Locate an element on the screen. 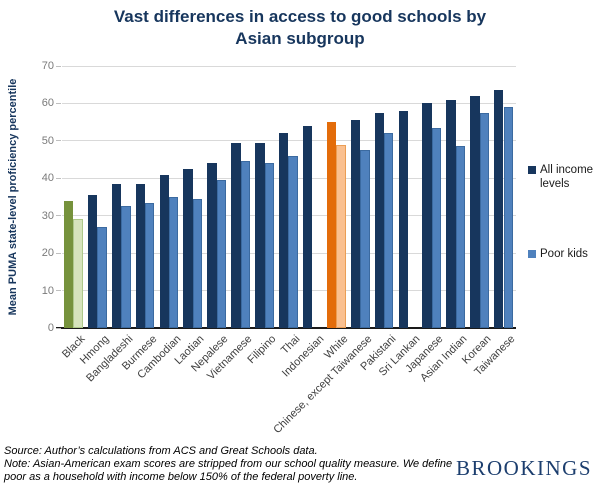  y-tick-label-0: 0 is located at coordinates (50, 328).